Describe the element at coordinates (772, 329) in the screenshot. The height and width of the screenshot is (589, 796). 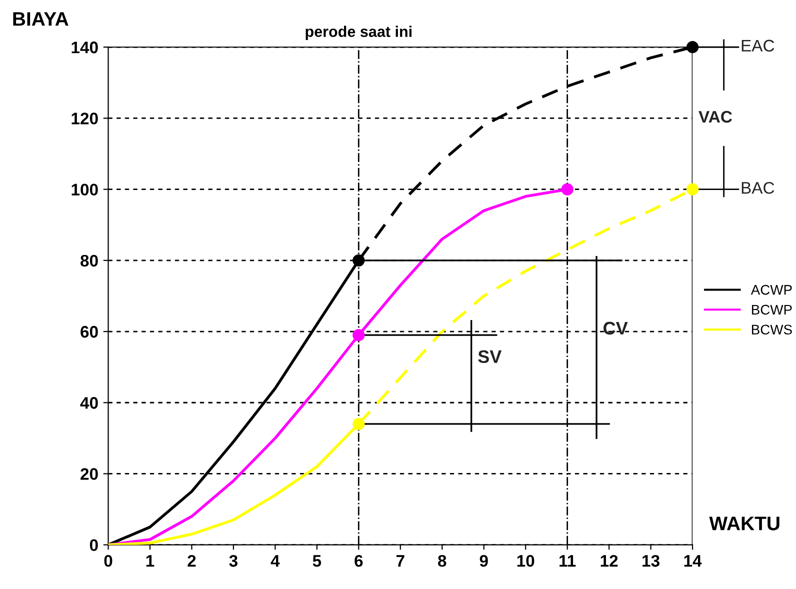
I see `legend-label: BCWS` at that location.